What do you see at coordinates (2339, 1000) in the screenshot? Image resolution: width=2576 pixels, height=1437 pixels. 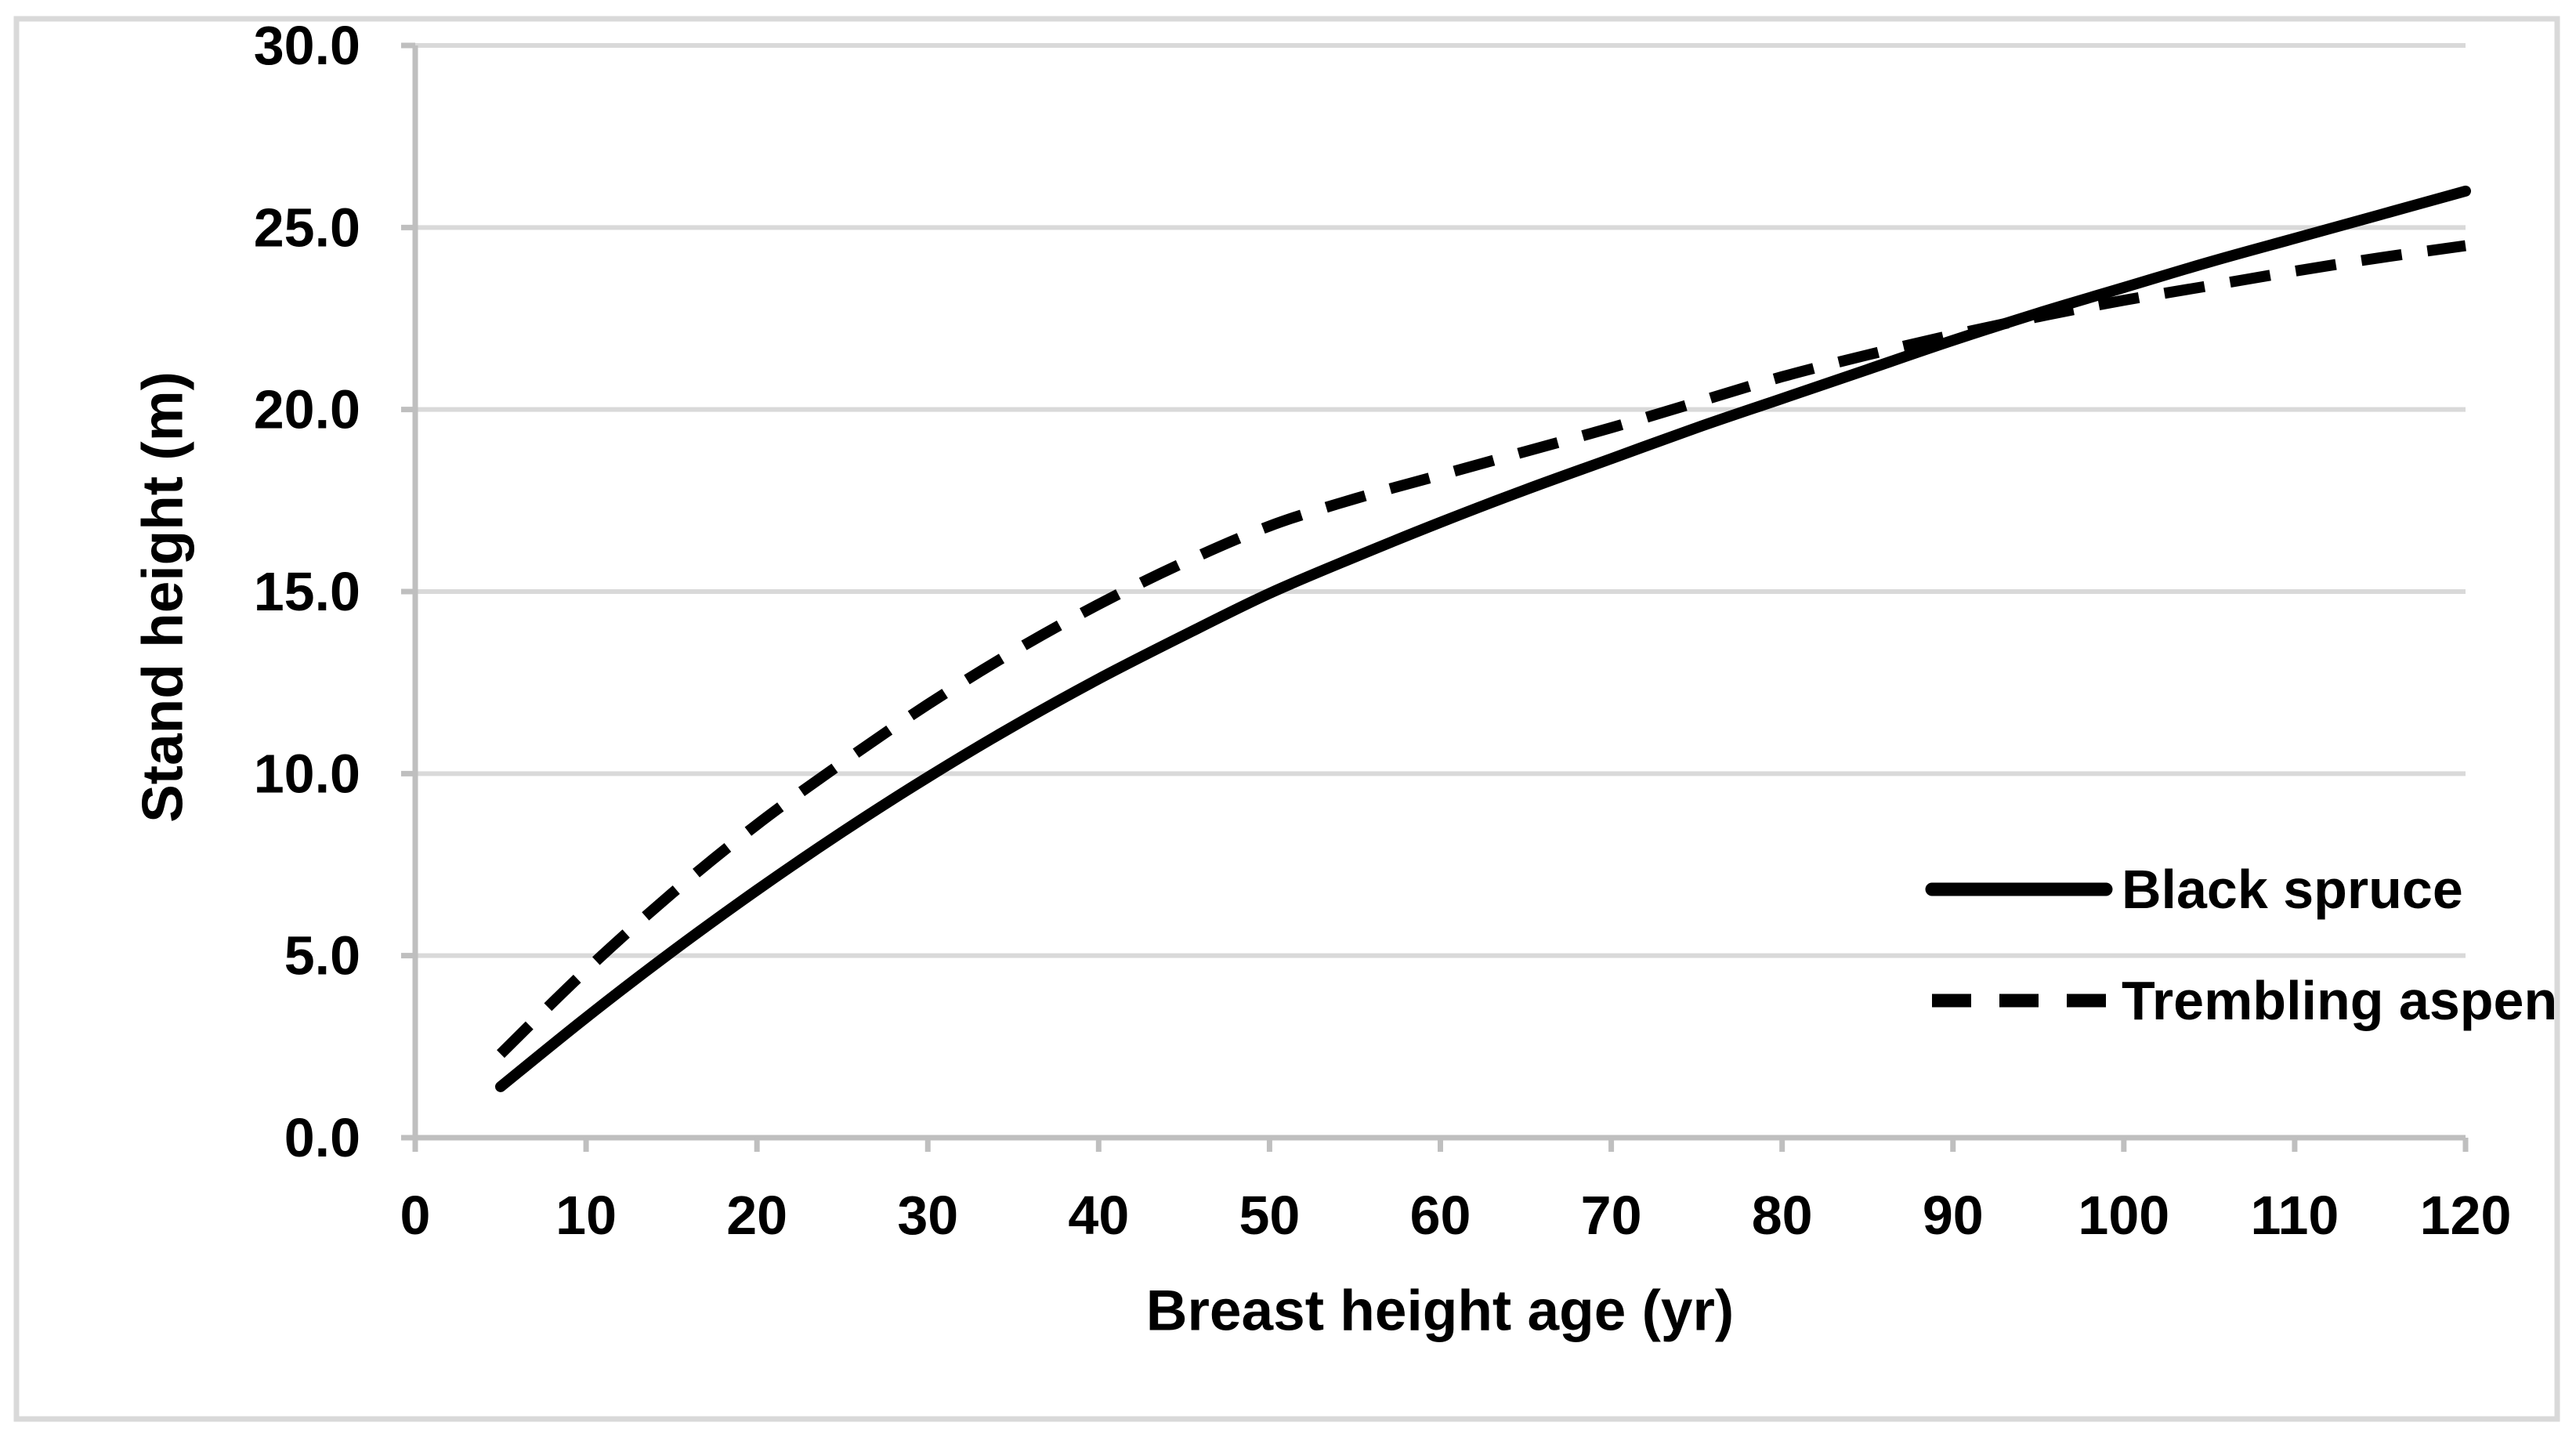 I see `legend-label: Trembling aspen` at bounding box center [2339, 1000].